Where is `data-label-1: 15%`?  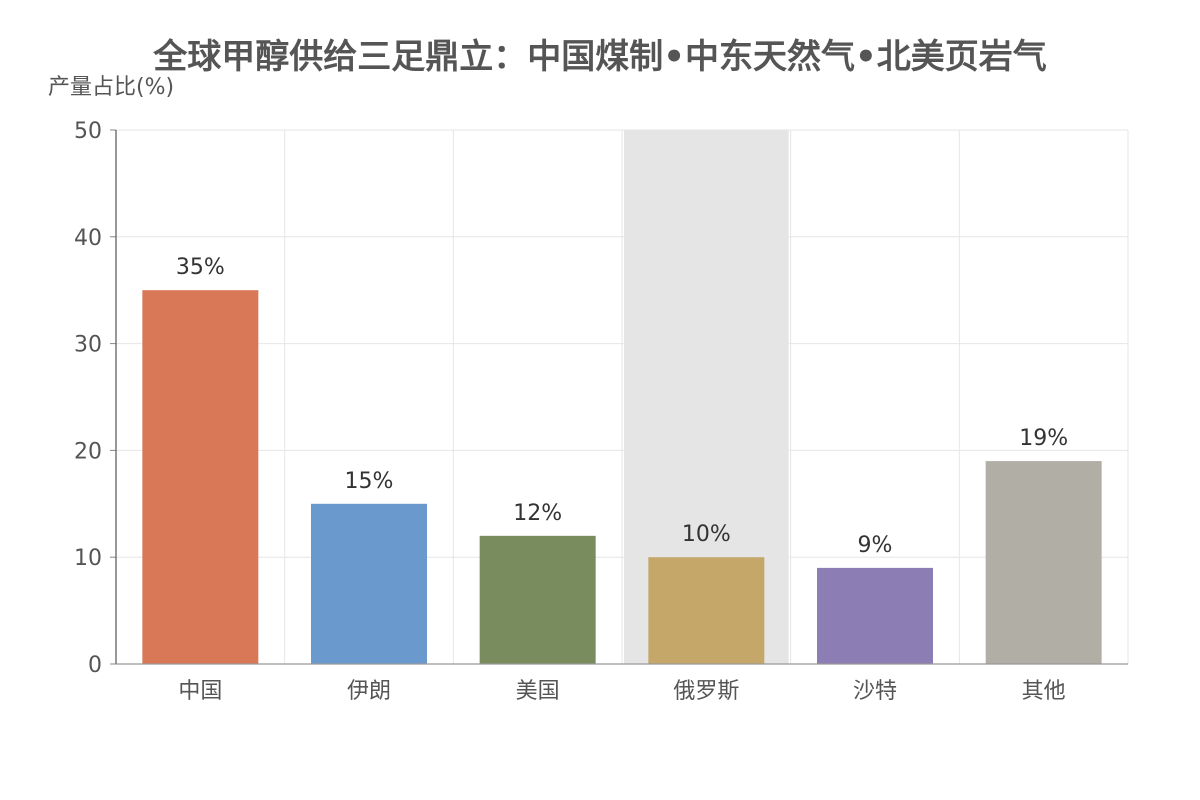
data-label-1: 15% is located at coordinates (369, 481).